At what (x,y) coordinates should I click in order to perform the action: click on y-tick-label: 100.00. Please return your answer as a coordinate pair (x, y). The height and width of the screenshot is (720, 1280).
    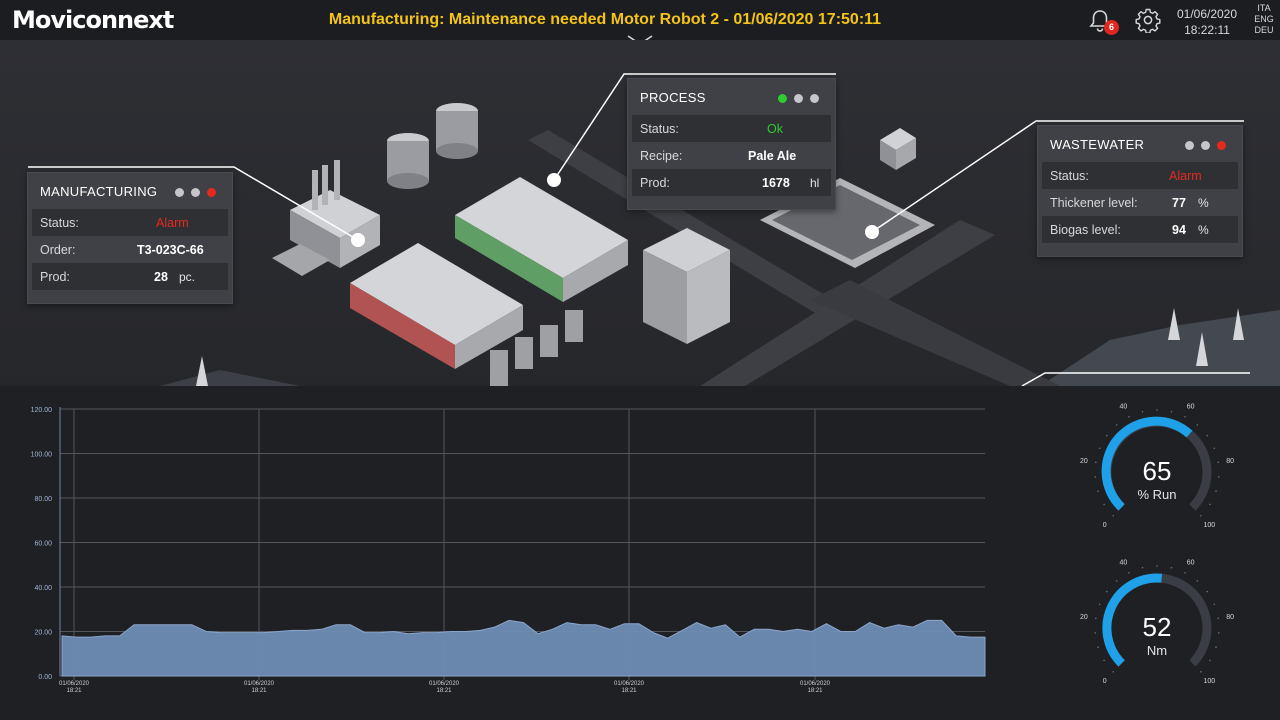
    Looking at the image, I should click on (42, 455).